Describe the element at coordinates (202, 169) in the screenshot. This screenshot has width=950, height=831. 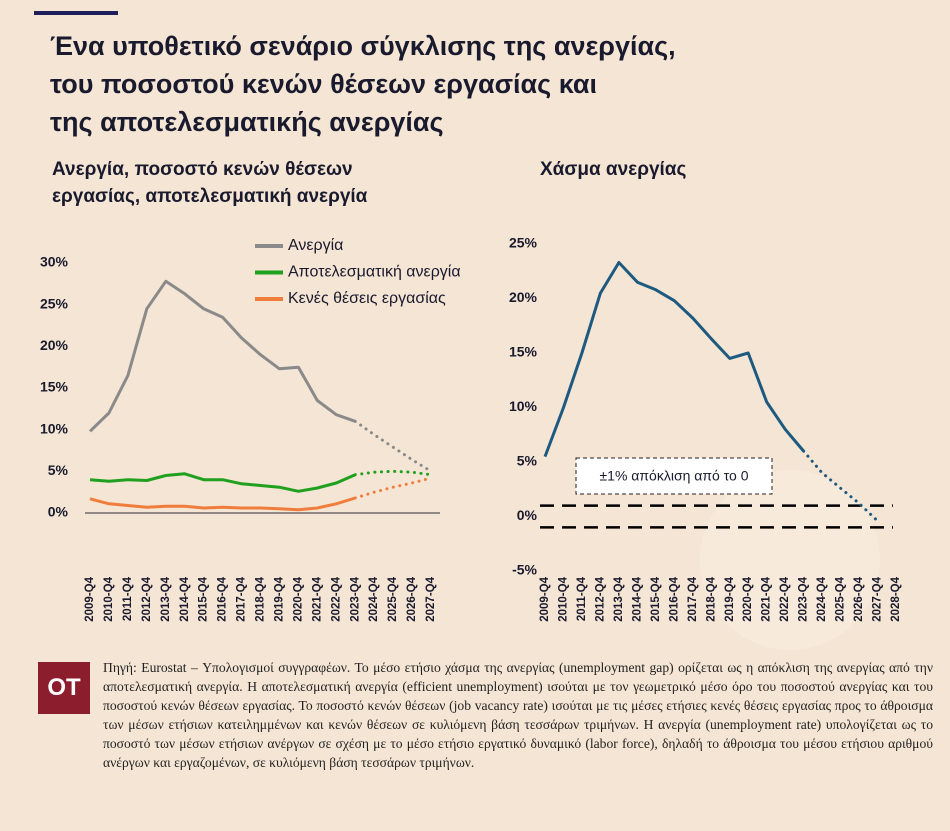
I see `chart-subtitle: Ανεργία, ποσοστό κενών θέσεων` at that location.